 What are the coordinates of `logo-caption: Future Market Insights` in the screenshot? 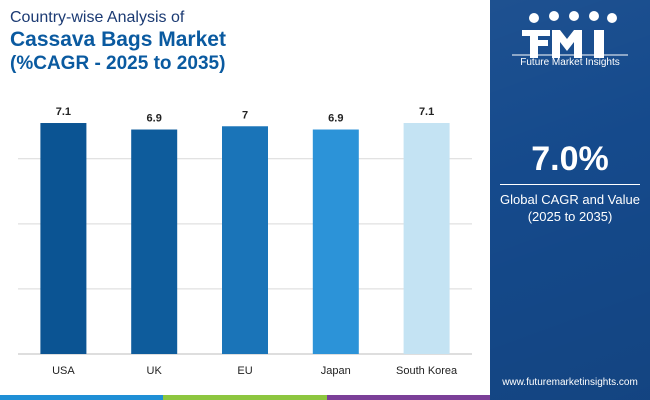 It's located at (570, 62).